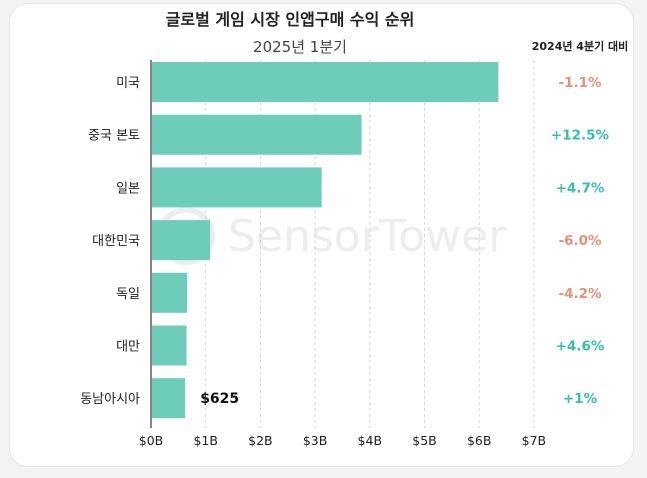 The image size is (647, 478). Describe the element at coordinates (151, 440) in the screenshot. I see `x-tick-label: $0B` at that location.